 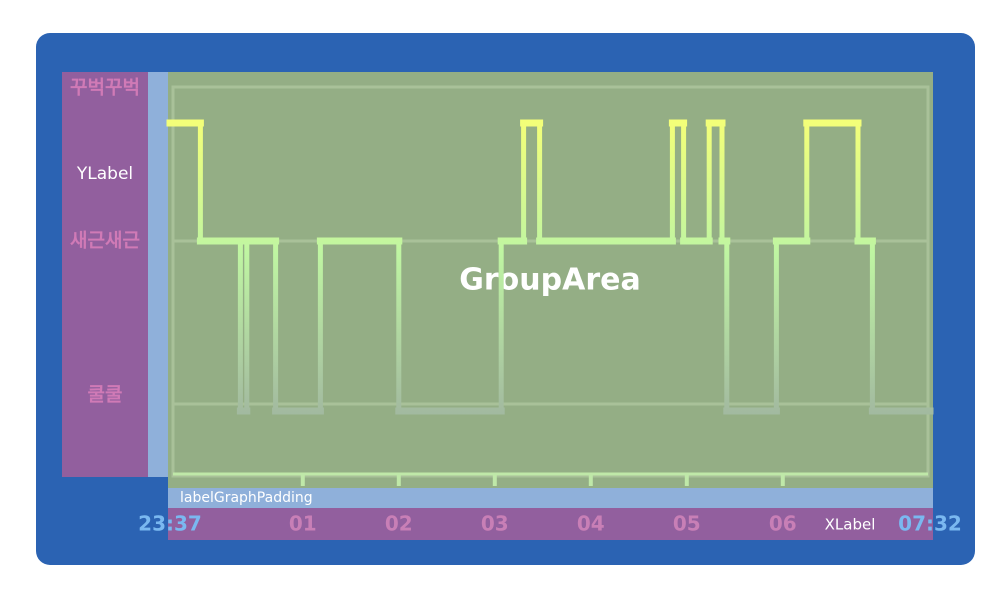 What do you see at coordinates (550, 498) in the screenshot?
I see `graph-padding` at bounding box center [550, 498].